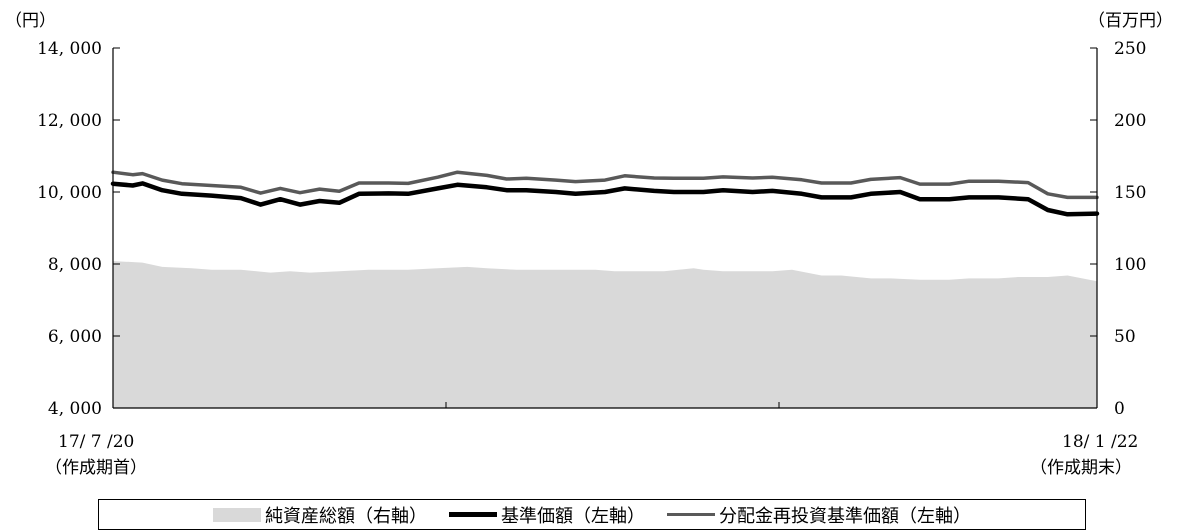  Describe the element at coordinates (69, 193) in the screenshot. I see `left-axis-tick-label: 10, 000` at that location.